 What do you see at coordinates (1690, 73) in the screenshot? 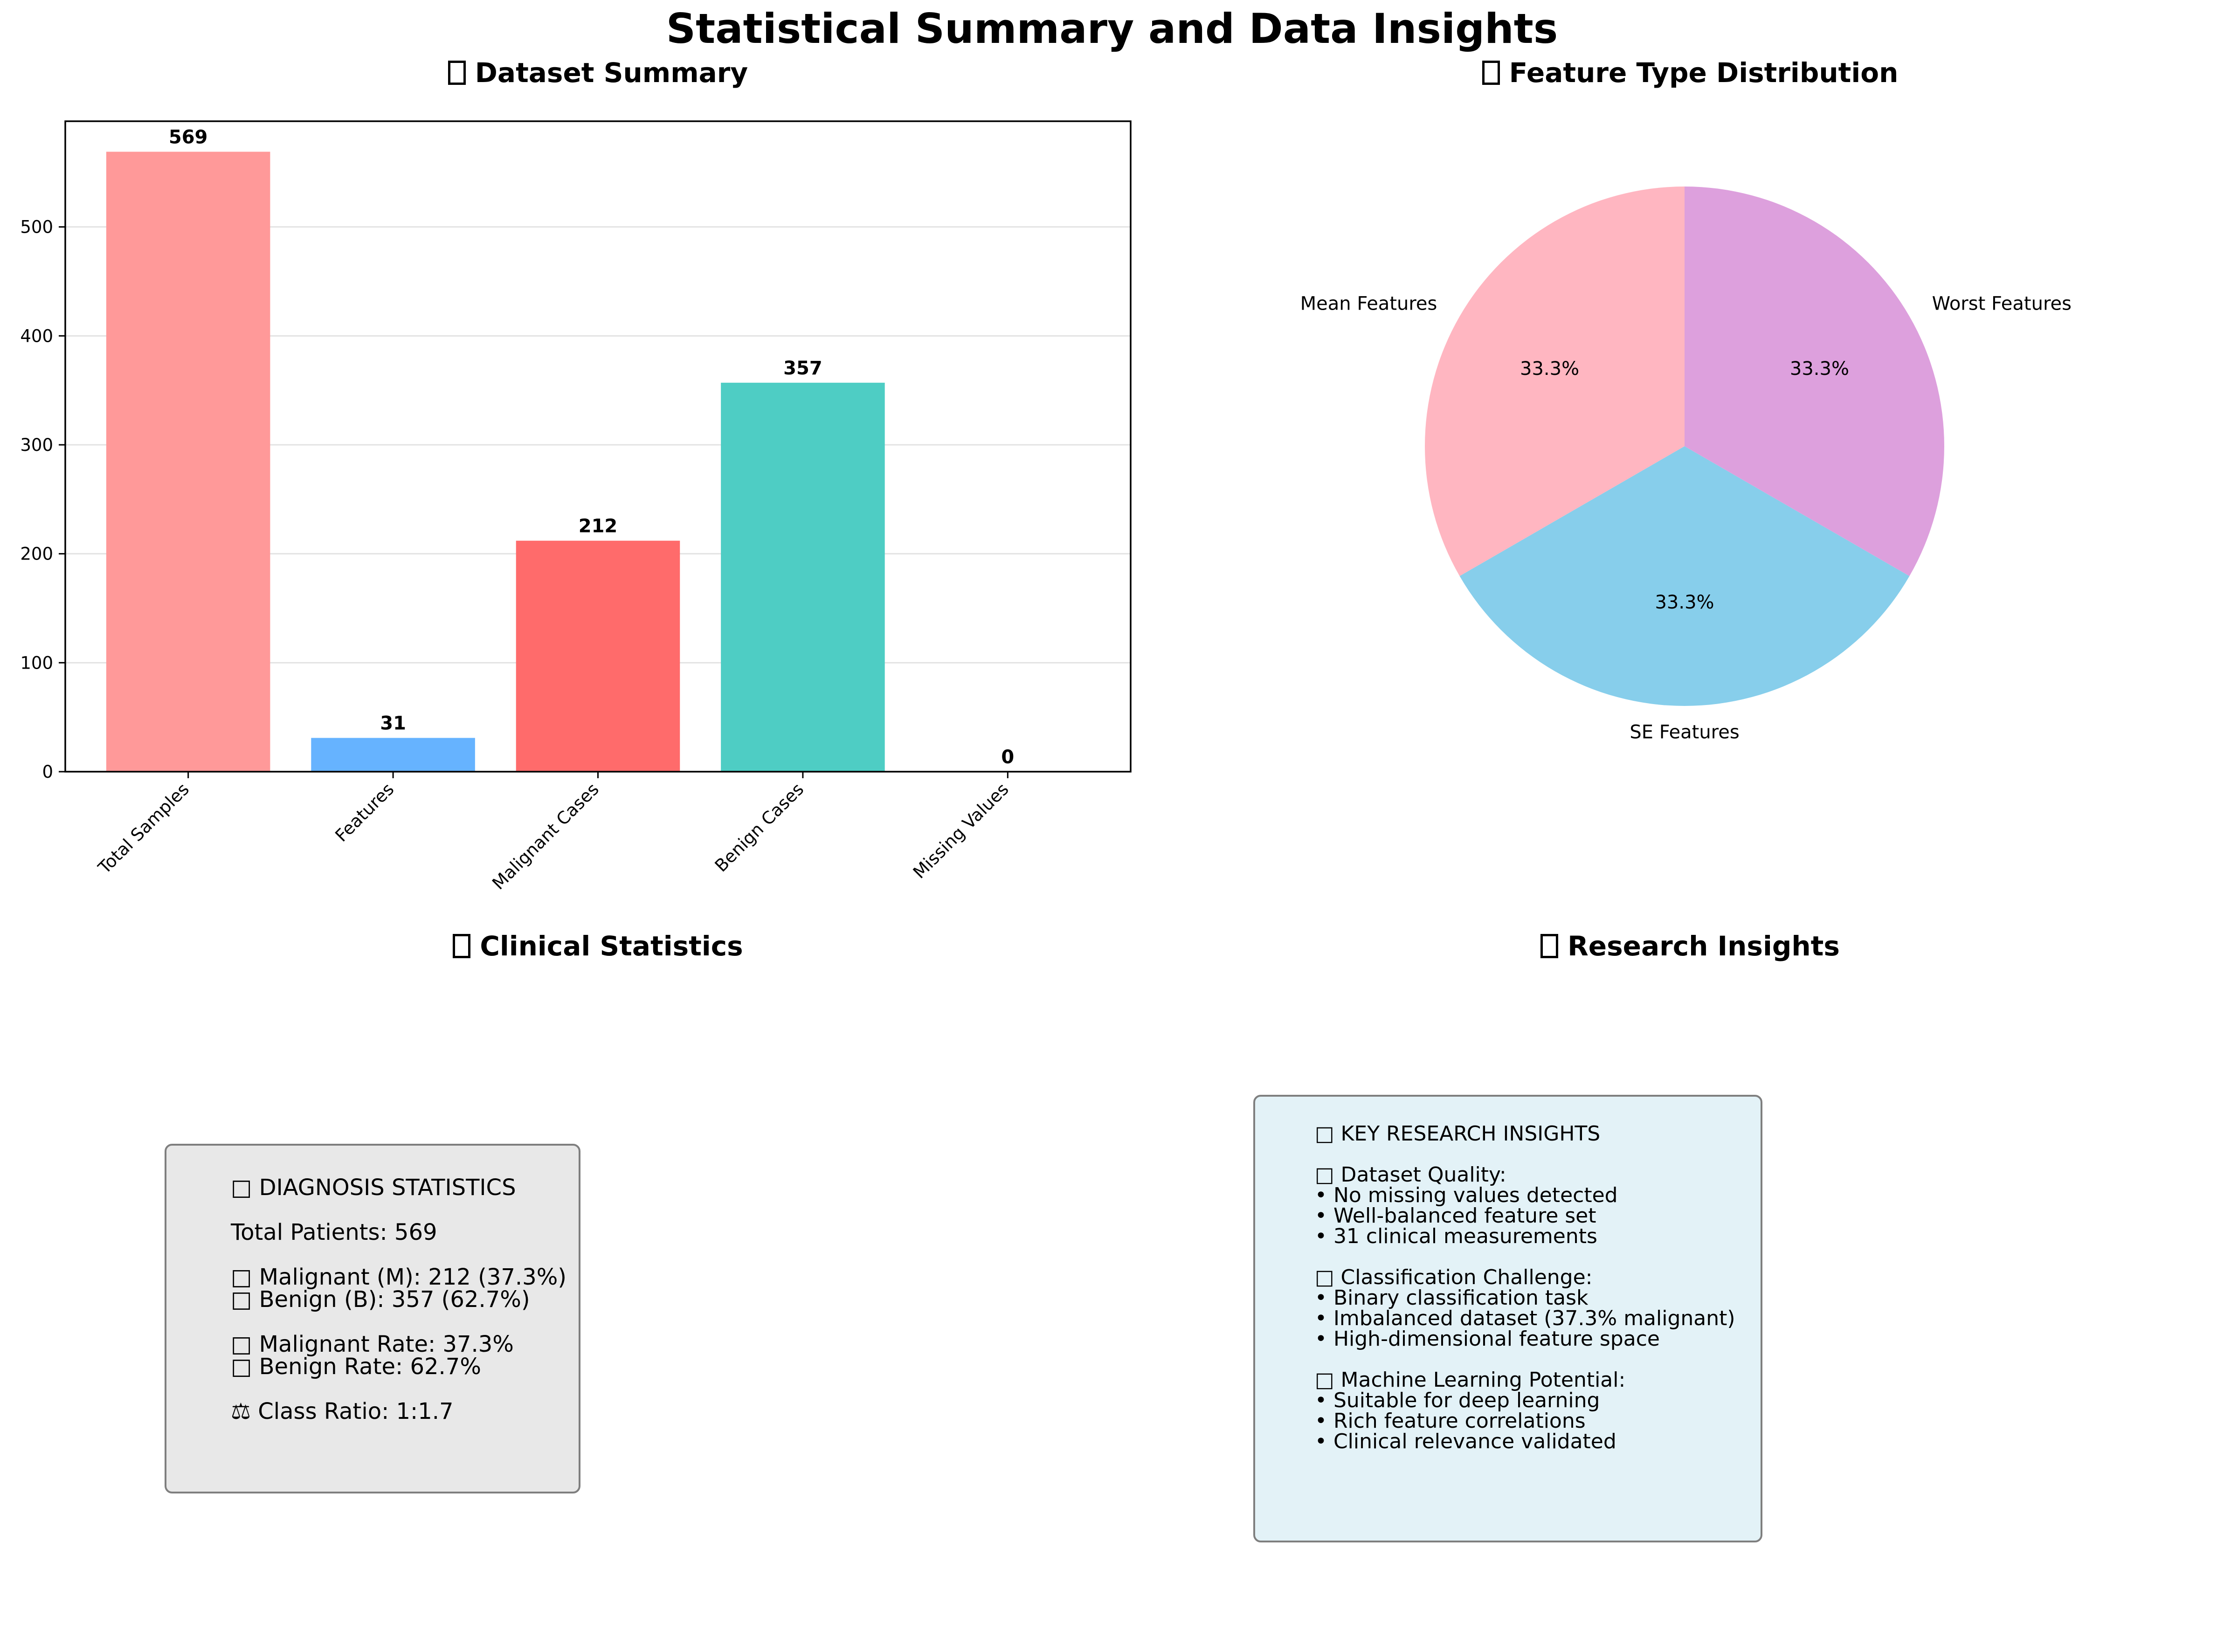
I see `feature-distribution-title: Feature Type Distribution` at bounding box center [1690, 73].